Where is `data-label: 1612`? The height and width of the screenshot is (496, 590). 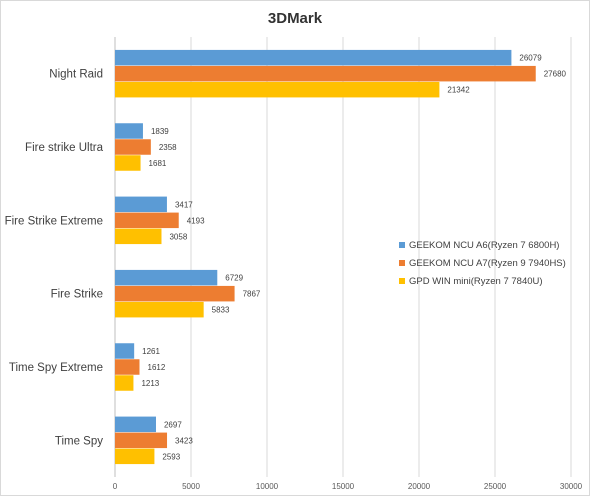 data-label: 1612 is located at coordinates (157, 367).